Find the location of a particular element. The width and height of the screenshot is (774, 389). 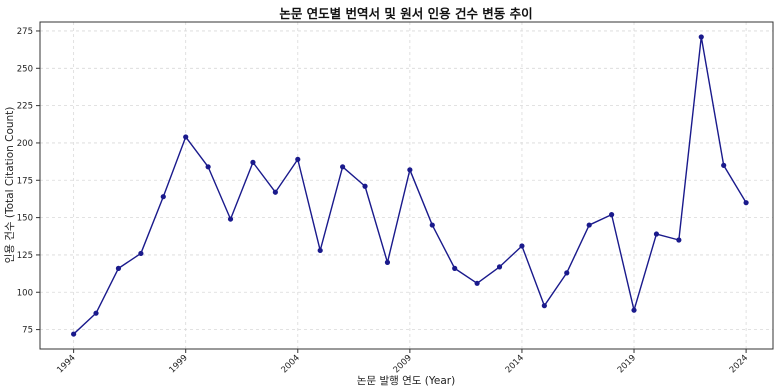

x-tick-label: 1994 is located at coordinates (66, 364).